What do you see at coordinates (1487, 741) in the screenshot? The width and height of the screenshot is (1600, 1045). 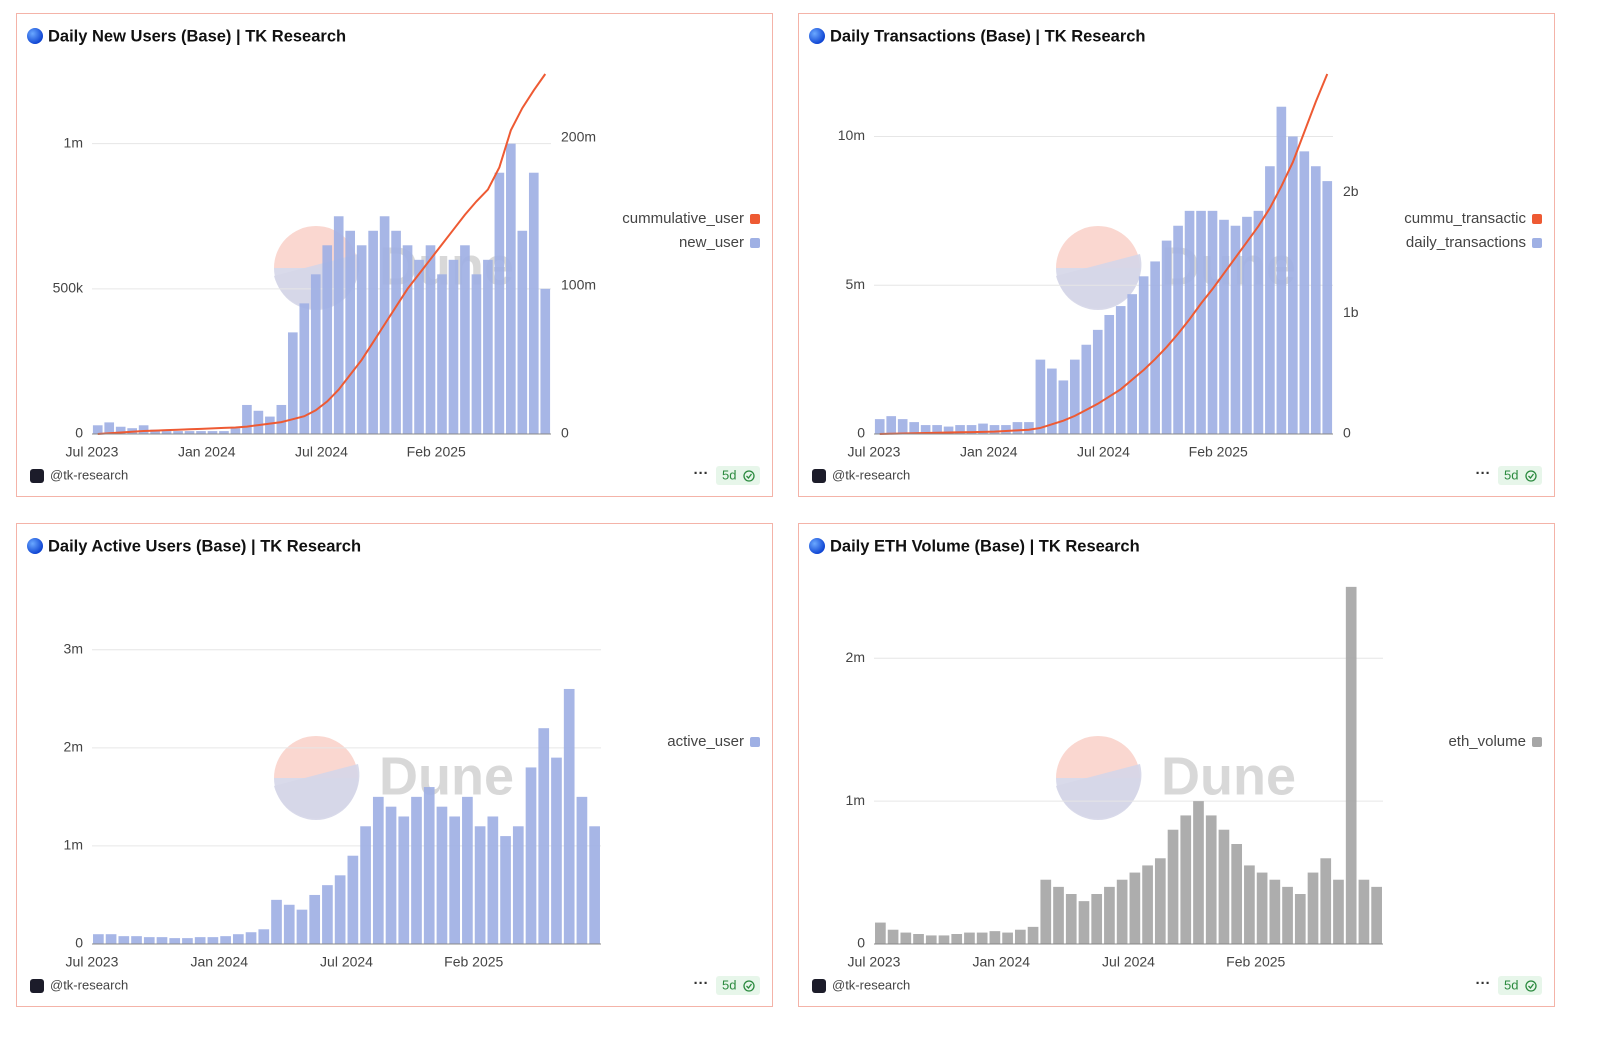 I see `legend-label: eth_volume` at bounding box center [1487, 741].